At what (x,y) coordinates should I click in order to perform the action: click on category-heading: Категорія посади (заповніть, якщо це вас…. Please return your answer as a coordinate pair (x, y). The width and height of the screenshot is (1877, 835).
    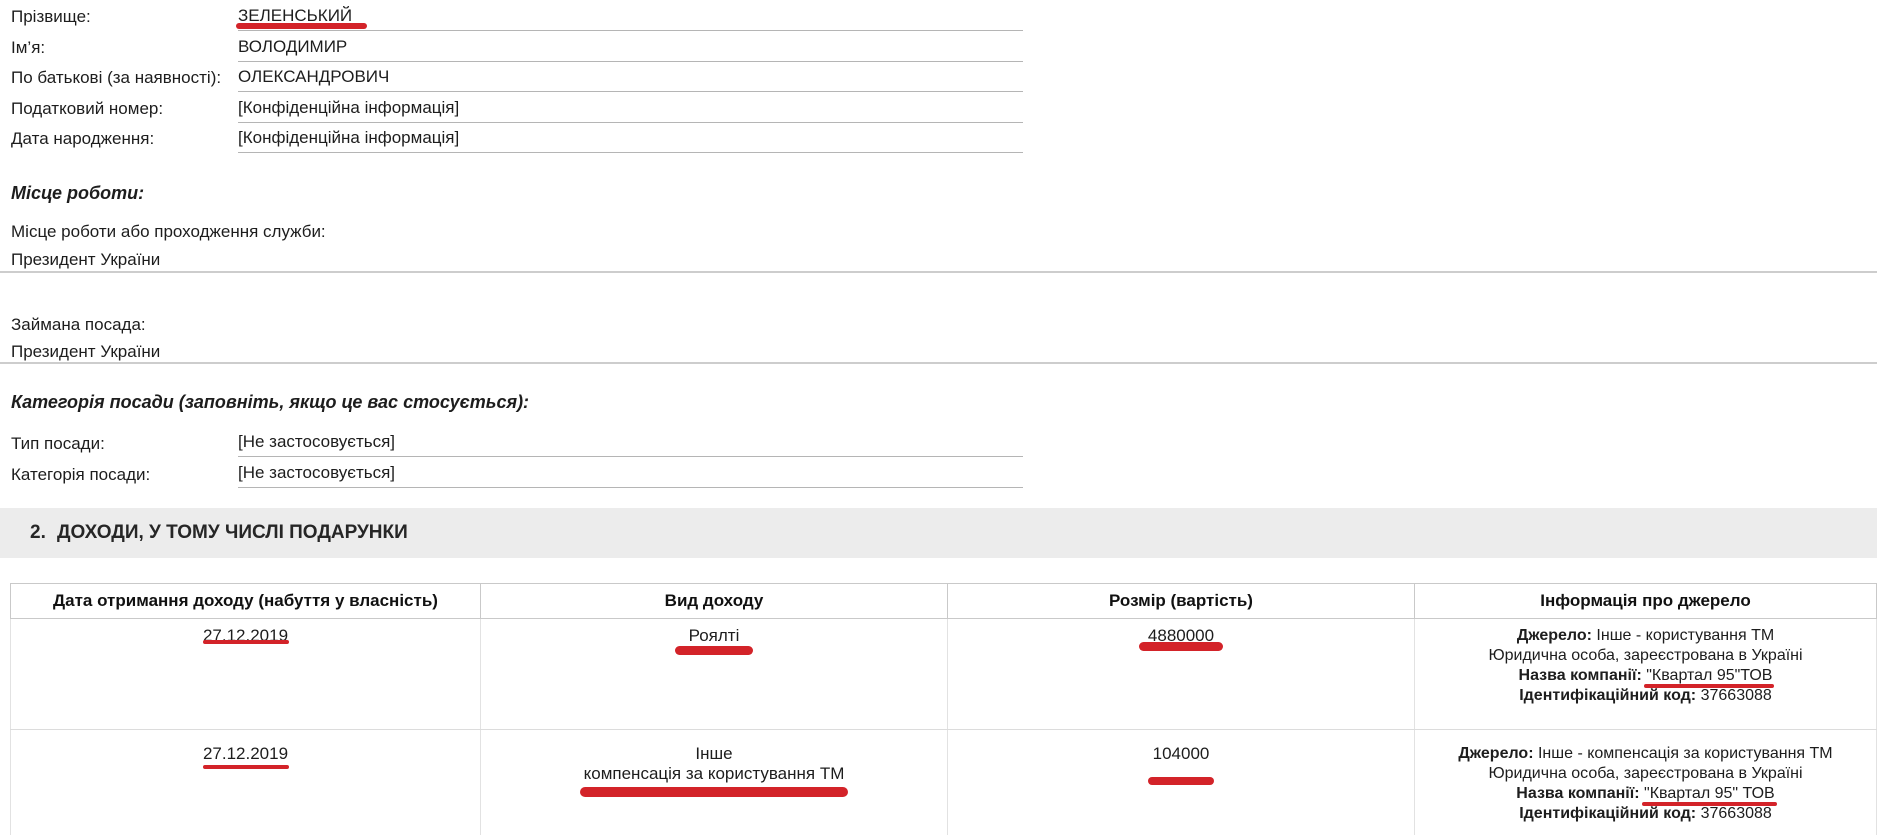
    Looking at the image, I should click on (270, 402).